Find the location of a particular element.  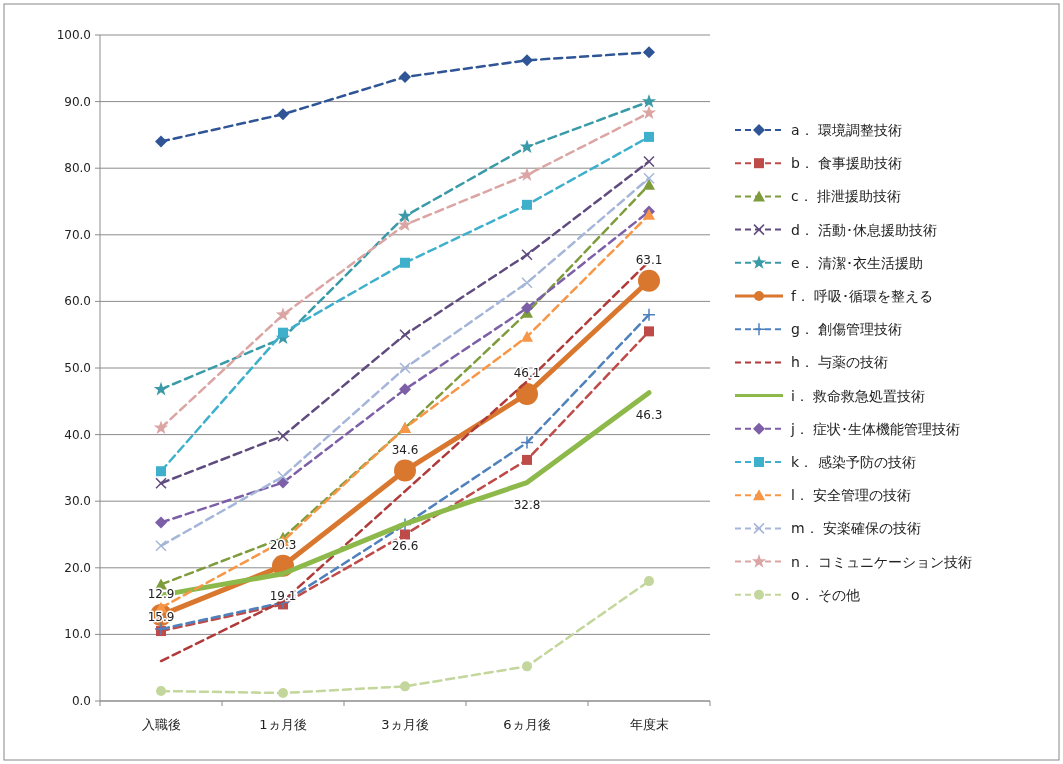

x-tick-label: 年度末 is located at coordinates (649, 724).